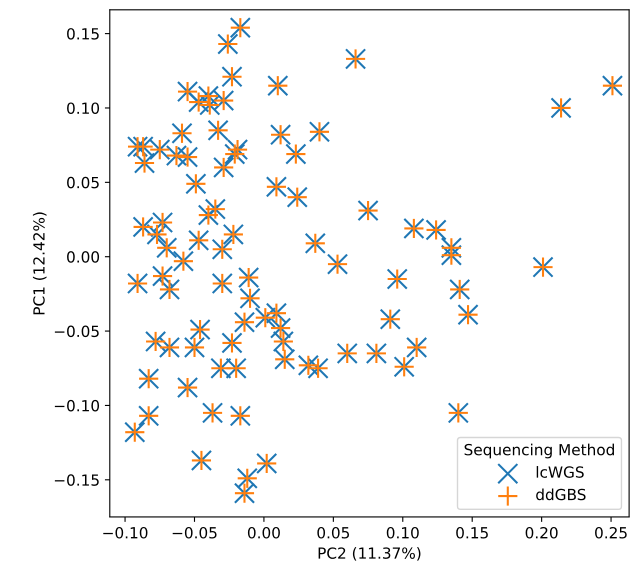  I want to click on x-tick-label: −0.10, so click(125, 532).